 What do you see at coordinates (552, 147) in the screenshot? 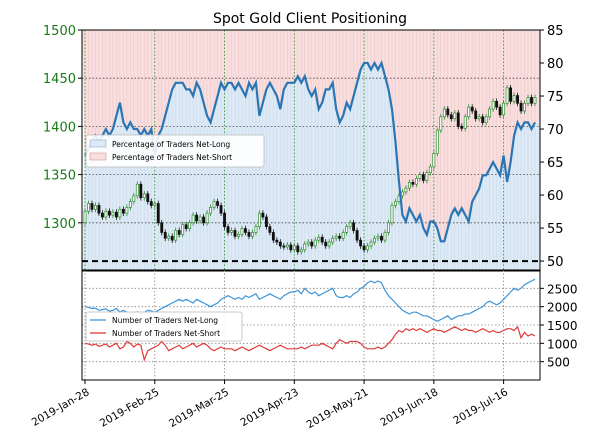
I see `right-axis-ticks-top: 50 55 60 65 70 75 80 85` at bounding box center [552, 147].